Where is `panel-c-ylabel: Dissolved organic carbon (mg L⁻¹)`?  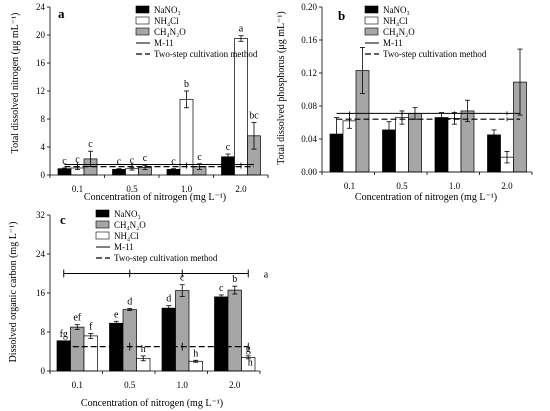 panel-c-ylabel: Dissolved organic carbon (mg L⁻¹) is located at coordinates (13, 292).